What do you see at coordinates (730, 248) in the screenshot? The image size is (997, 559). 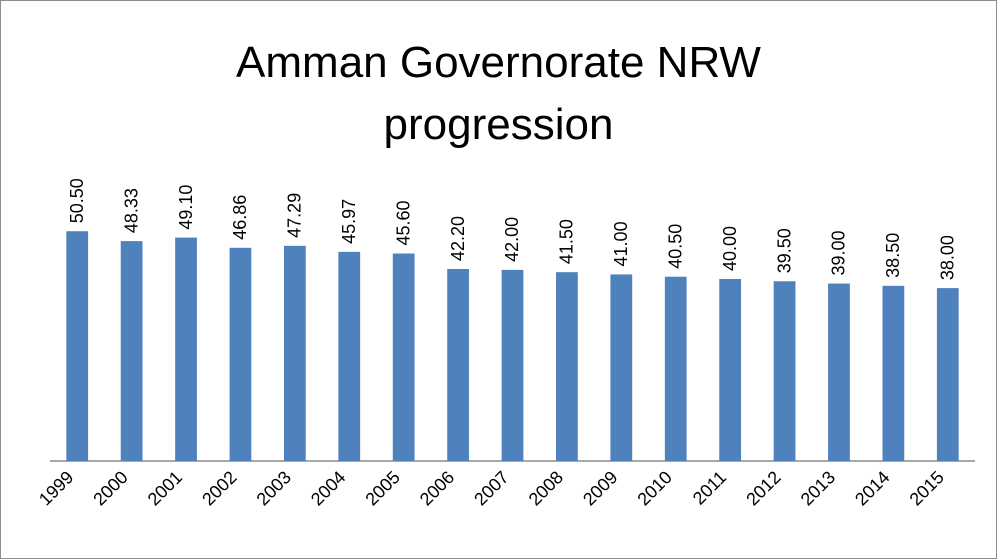 I see `data-label: 40.00` at bounding box center [730, 248].